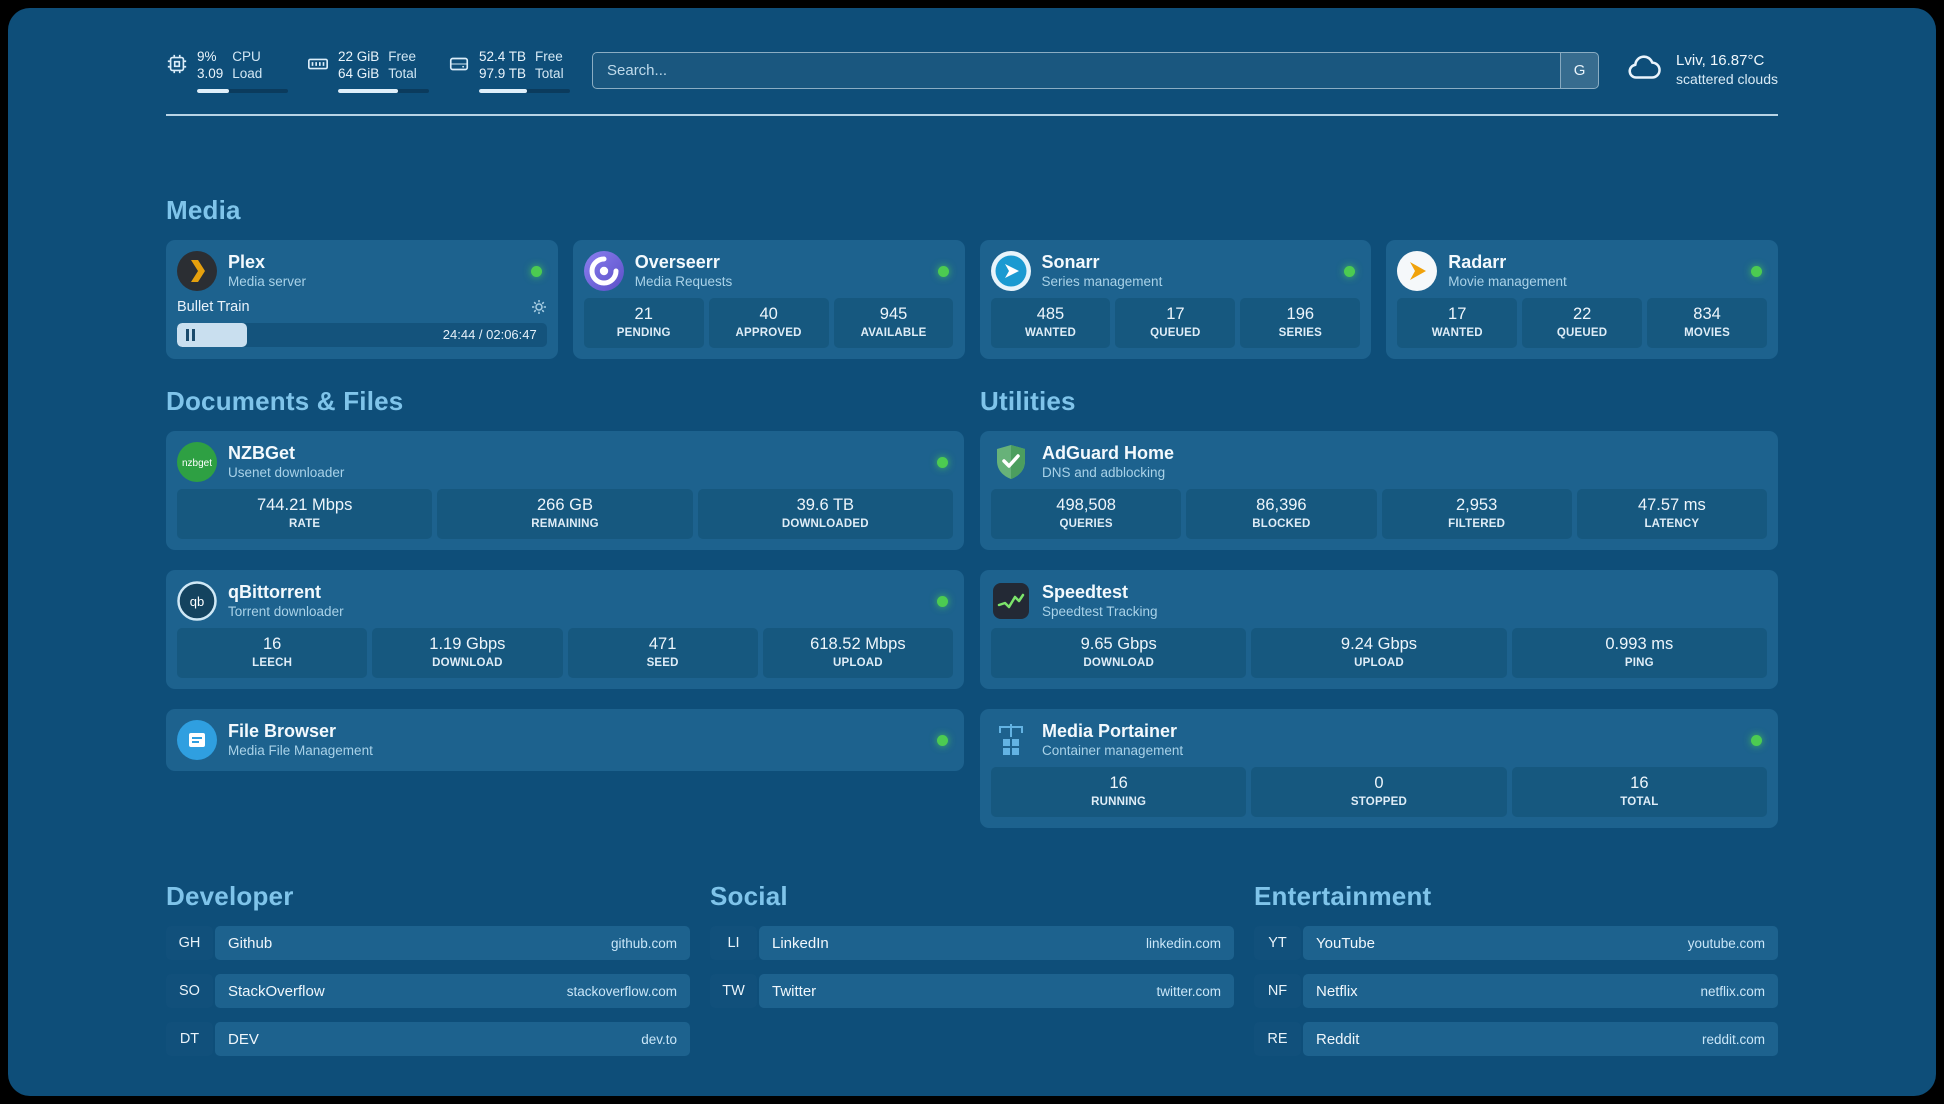 This screenshot has width=1944, height=1104. Describe the element at coordinates (768, 333) in the screenshot. I see `stat-label: APPROVED` at that location.